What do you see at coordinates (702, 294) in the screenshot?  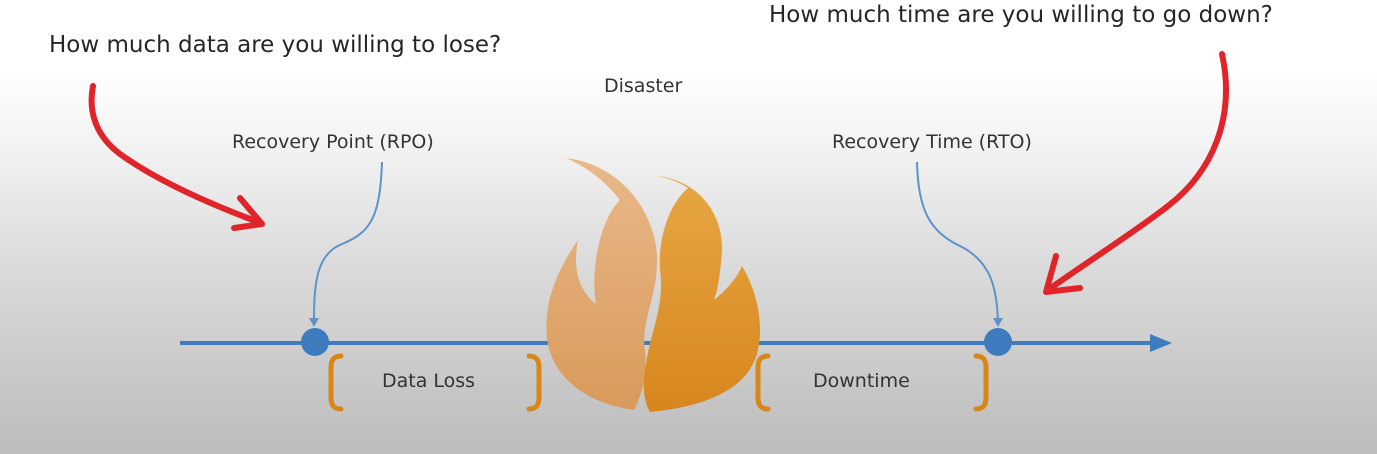 I see `flame-right-tongue` at bounding box center [702, 294].